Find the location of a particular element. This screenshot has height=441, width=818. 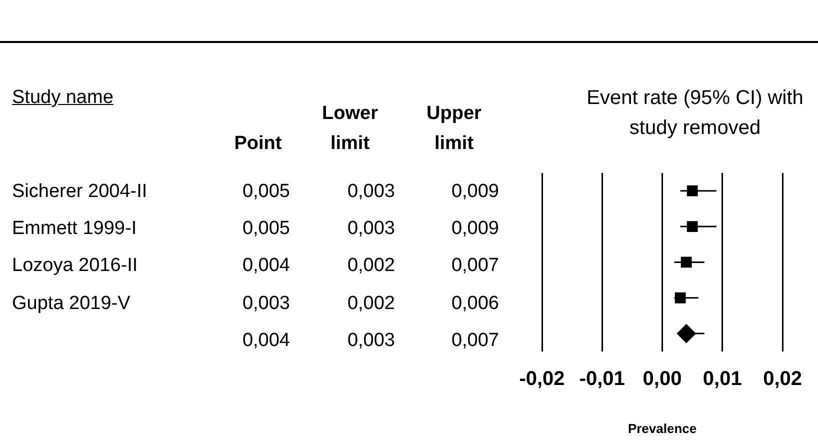

x-axis-title: Prevalence is located at coordinates (662, 428).